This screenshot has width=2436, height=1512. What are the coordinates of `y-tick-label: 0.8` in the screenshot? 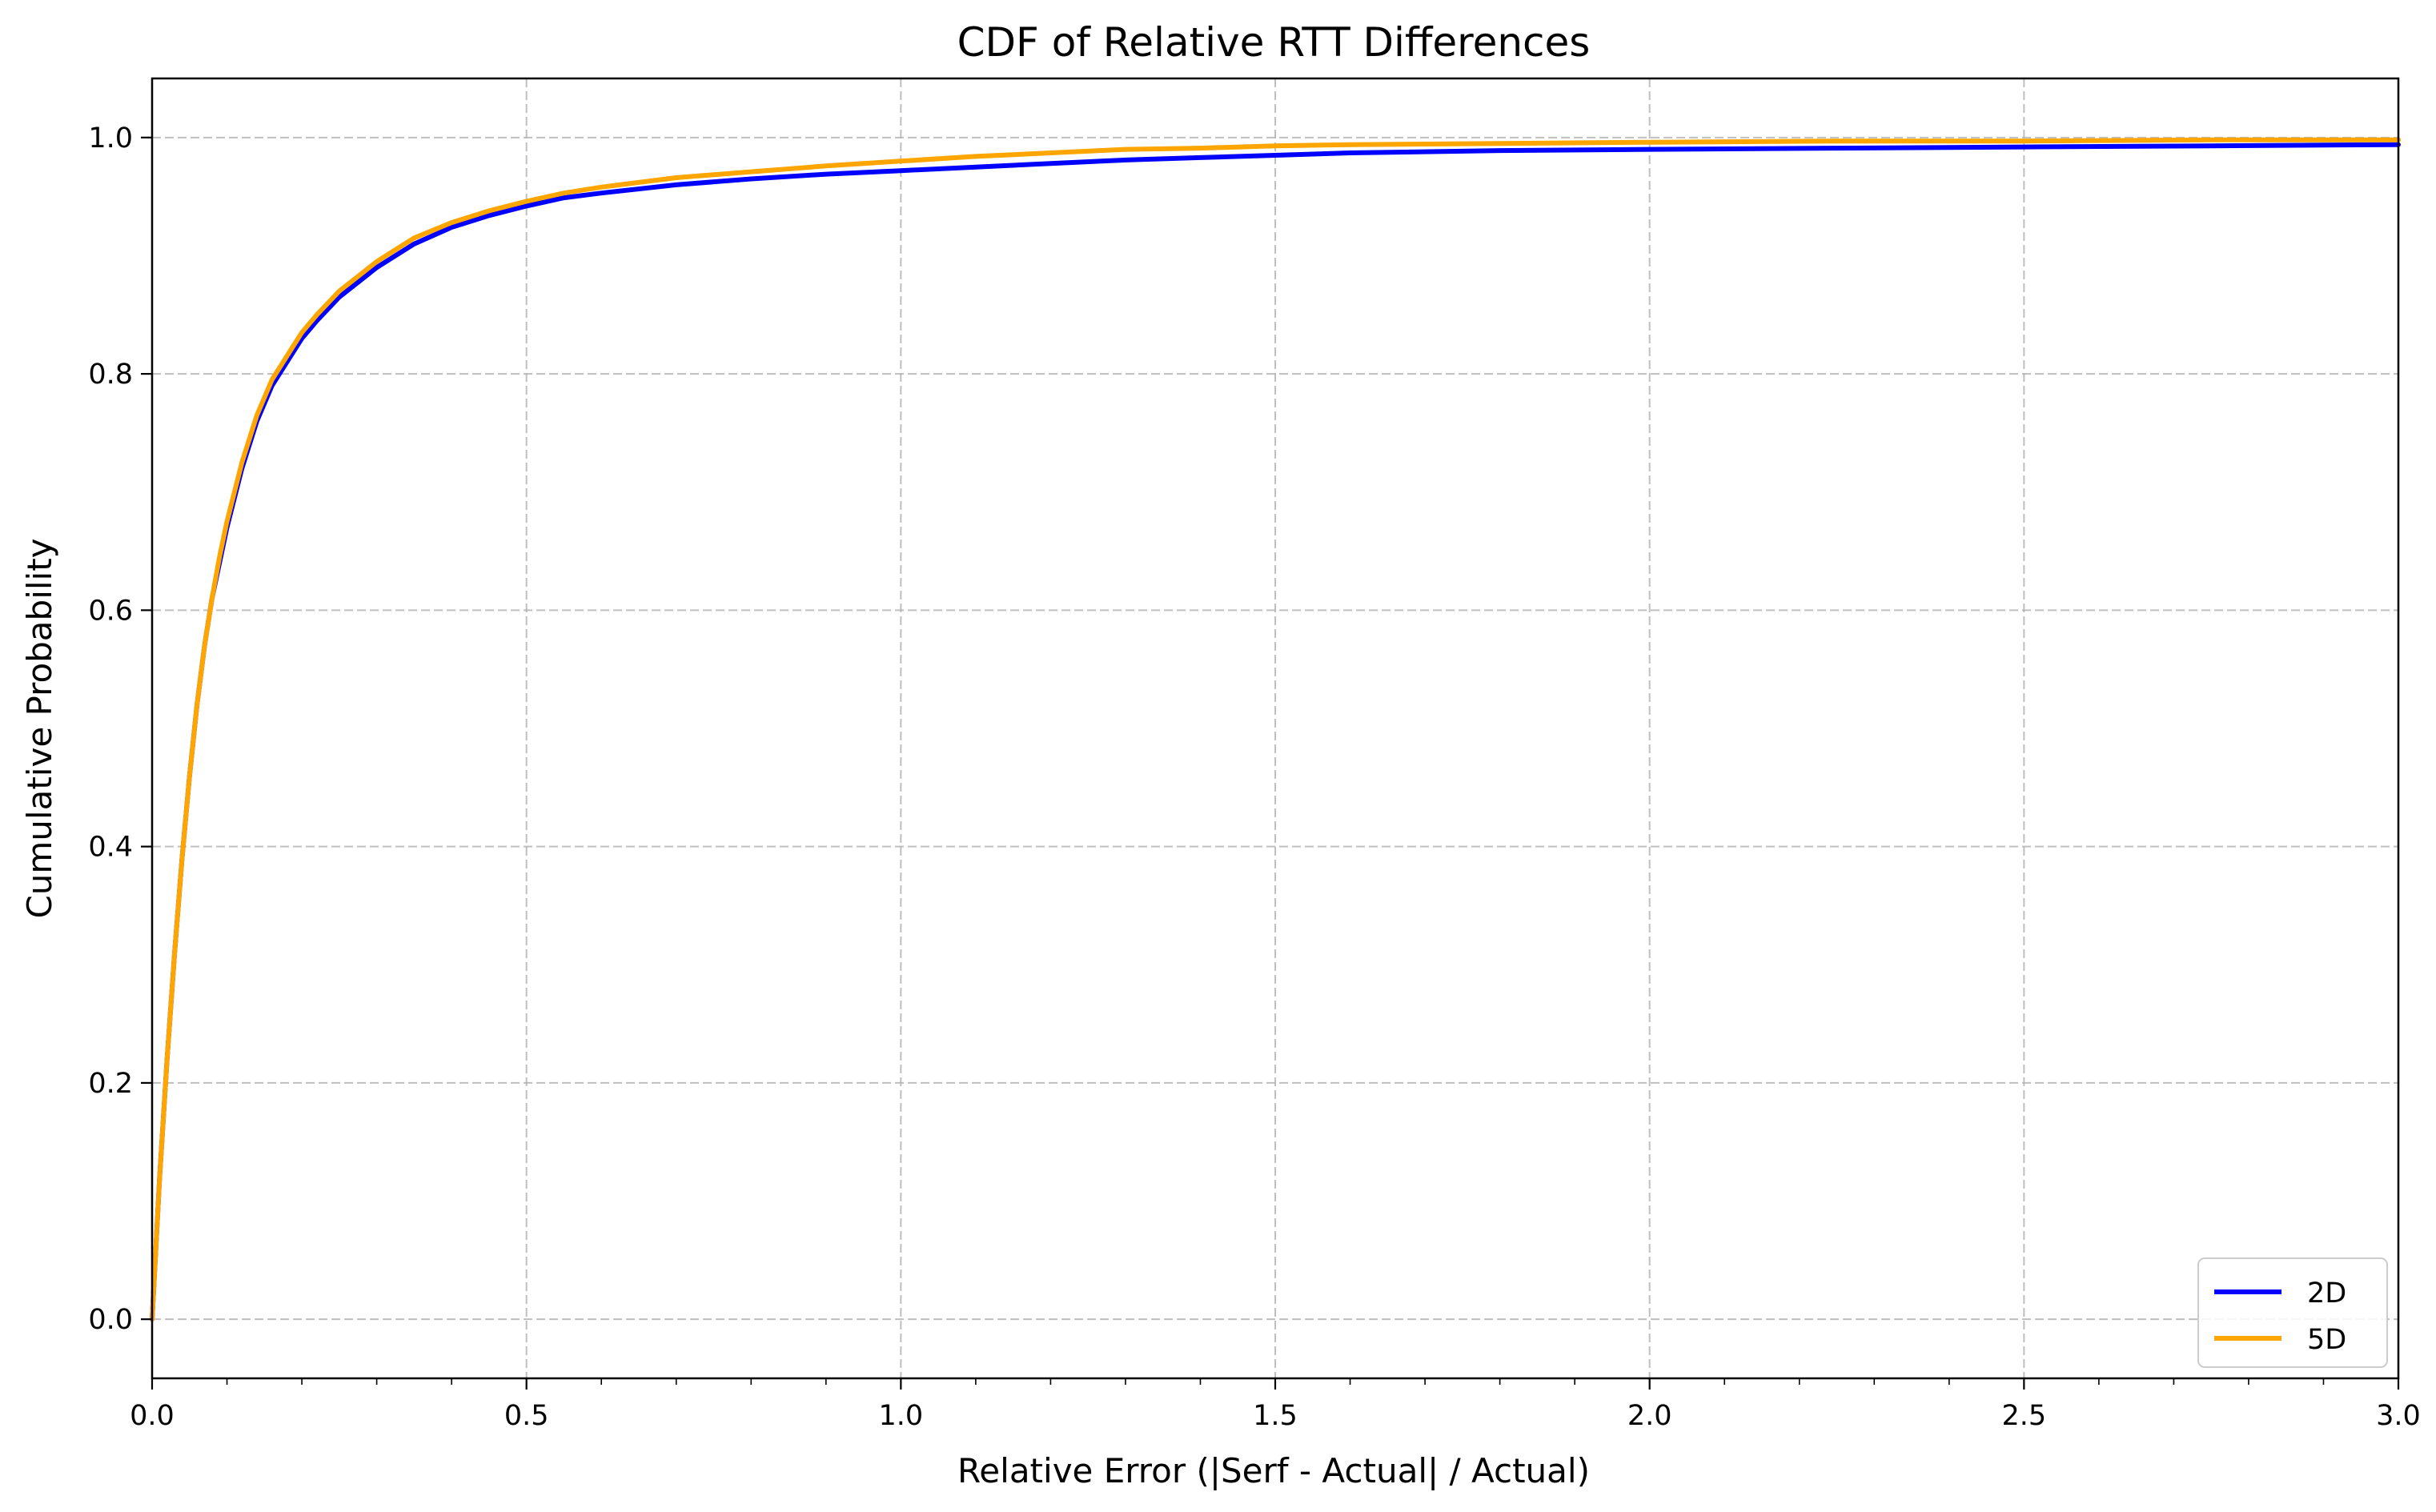 It's located at (110, 375).